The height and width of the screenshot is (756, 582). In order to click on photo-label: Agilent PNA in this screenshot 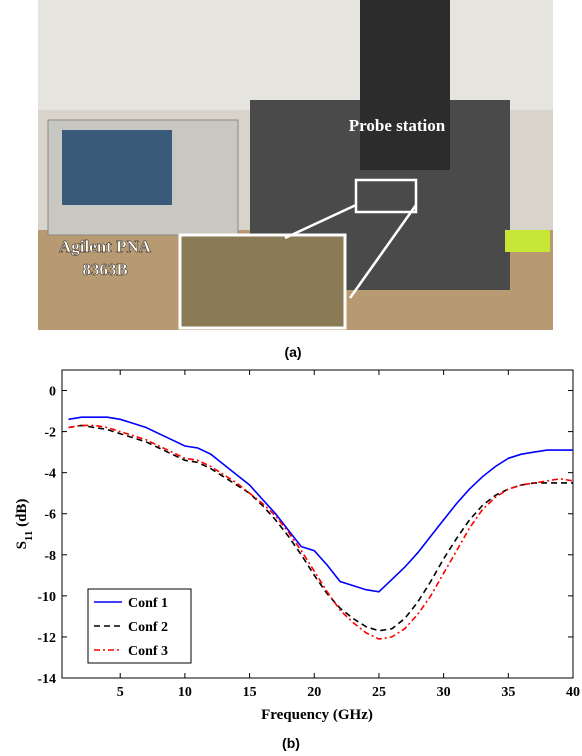, I will do `click(105, 246)`.